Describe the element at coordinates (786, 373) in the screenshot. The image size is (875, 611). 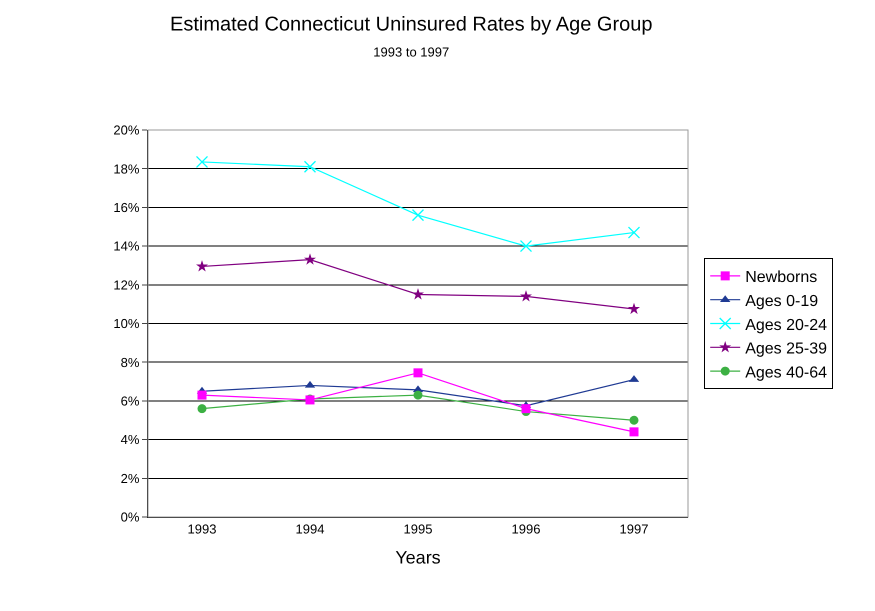
I see `legend-label: Ages 40-64` at that location.